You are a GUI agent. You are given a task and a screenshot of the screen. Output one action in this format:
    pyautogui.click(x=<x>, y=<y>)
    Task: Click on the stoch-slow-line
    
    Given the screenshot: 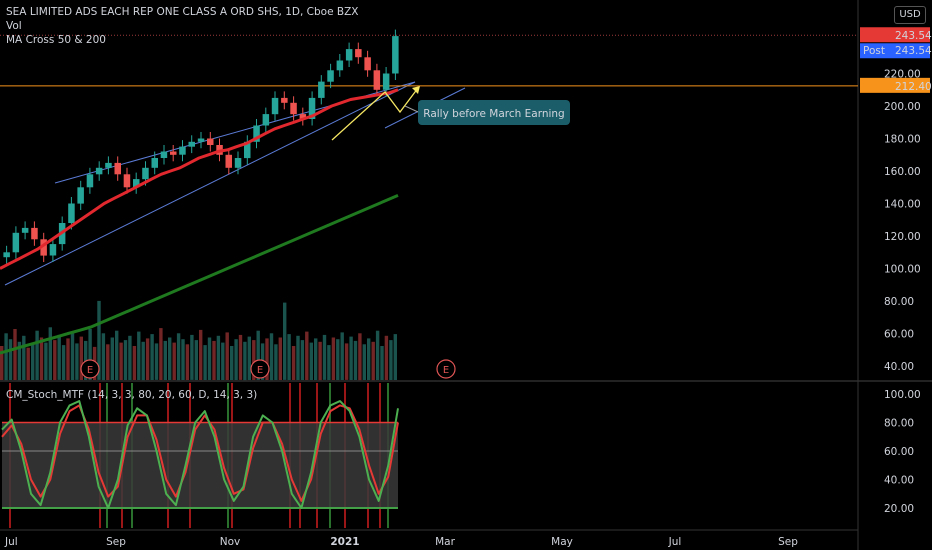 What is the action you would take?
    pyautogui.click(x=200, y=453)
    